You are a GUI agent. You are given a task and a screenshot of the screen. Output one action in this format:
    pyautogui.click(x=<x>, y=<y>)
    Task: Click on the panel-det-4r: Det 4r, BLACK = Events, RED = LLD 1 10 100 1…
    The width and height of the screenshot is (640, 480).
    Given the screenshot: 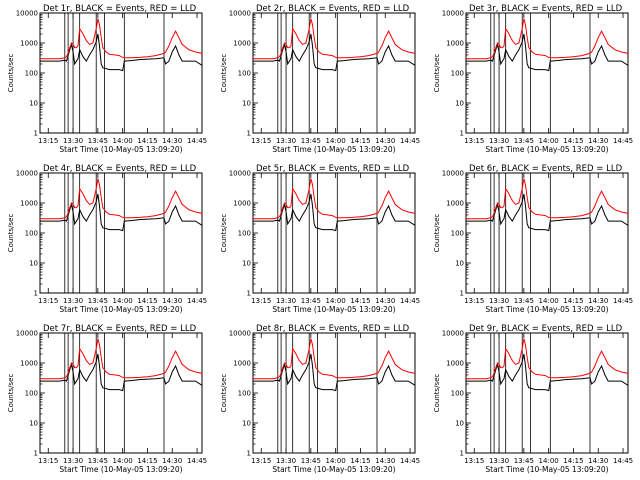 What is the action you would take?
    pyautogui.click(x=107, y=239)
    